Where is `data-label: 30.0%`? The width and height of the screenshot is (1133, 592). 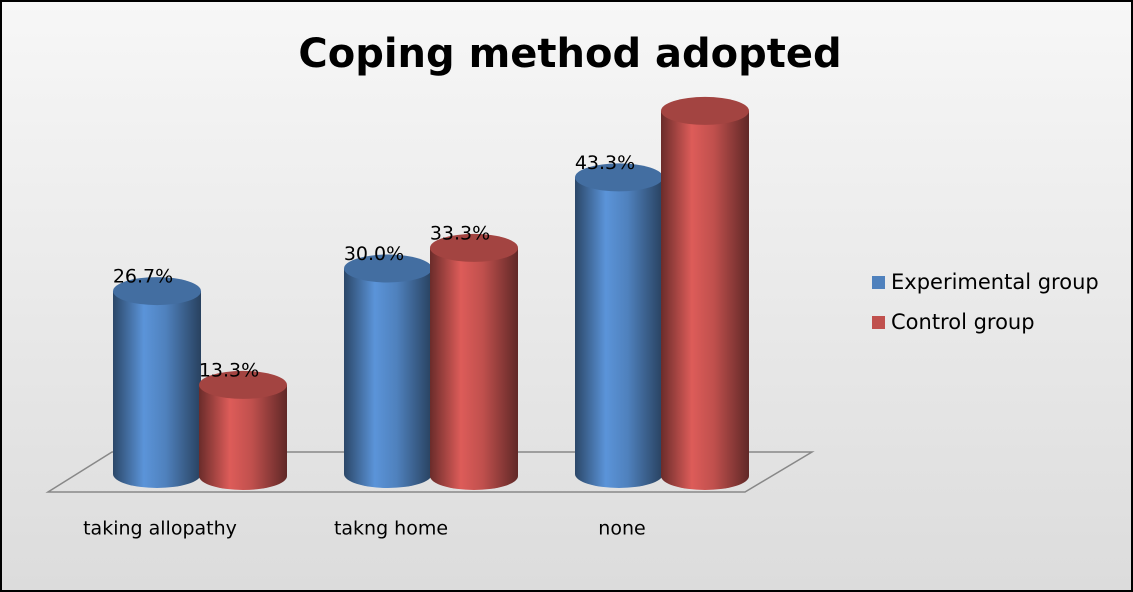 data-label: 30.0% is located at coordinates (374, 254).